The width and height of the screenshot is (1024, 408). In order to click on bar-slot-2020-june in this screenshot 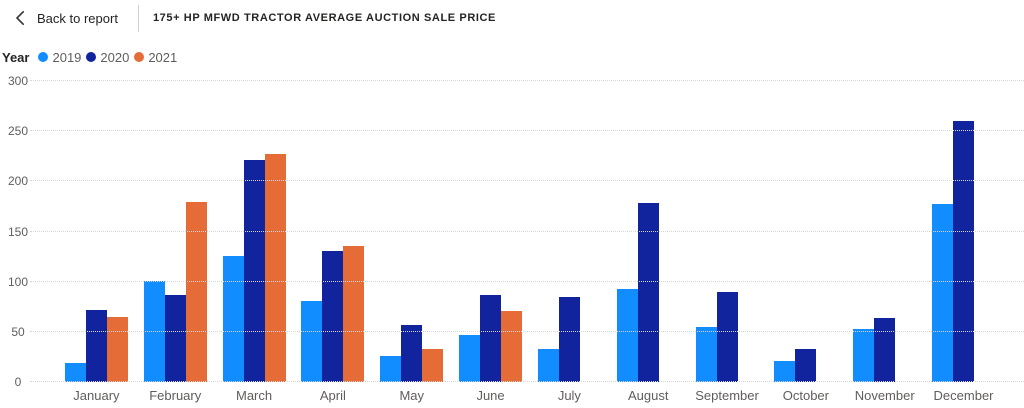, I will do `click(491, 231)`.